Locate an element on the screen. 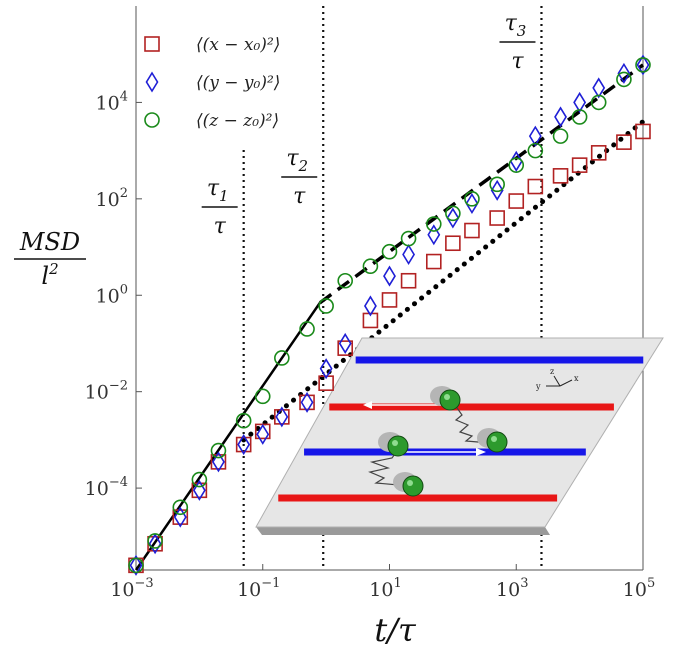 Image resolution: width=674 pixels, height=651 pixels. y-tick-label: 10⁴ is located at coordinates (112, 101).